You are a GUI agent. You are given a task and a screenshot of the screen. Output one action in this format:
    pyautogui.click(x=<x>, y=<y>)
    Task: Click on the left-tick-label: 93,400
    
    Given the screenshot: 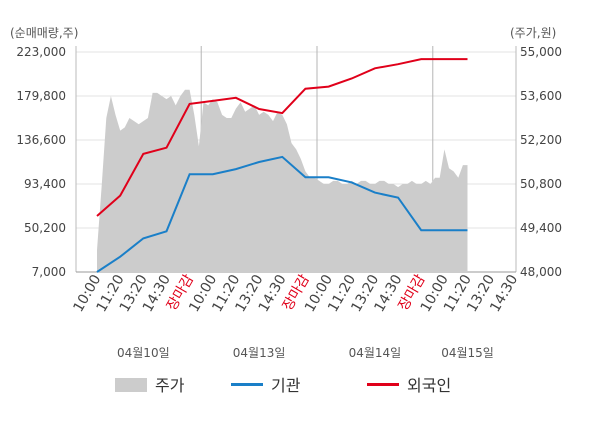 What is the action you would take?
    pyautogui.click(x=45, y=184)
    